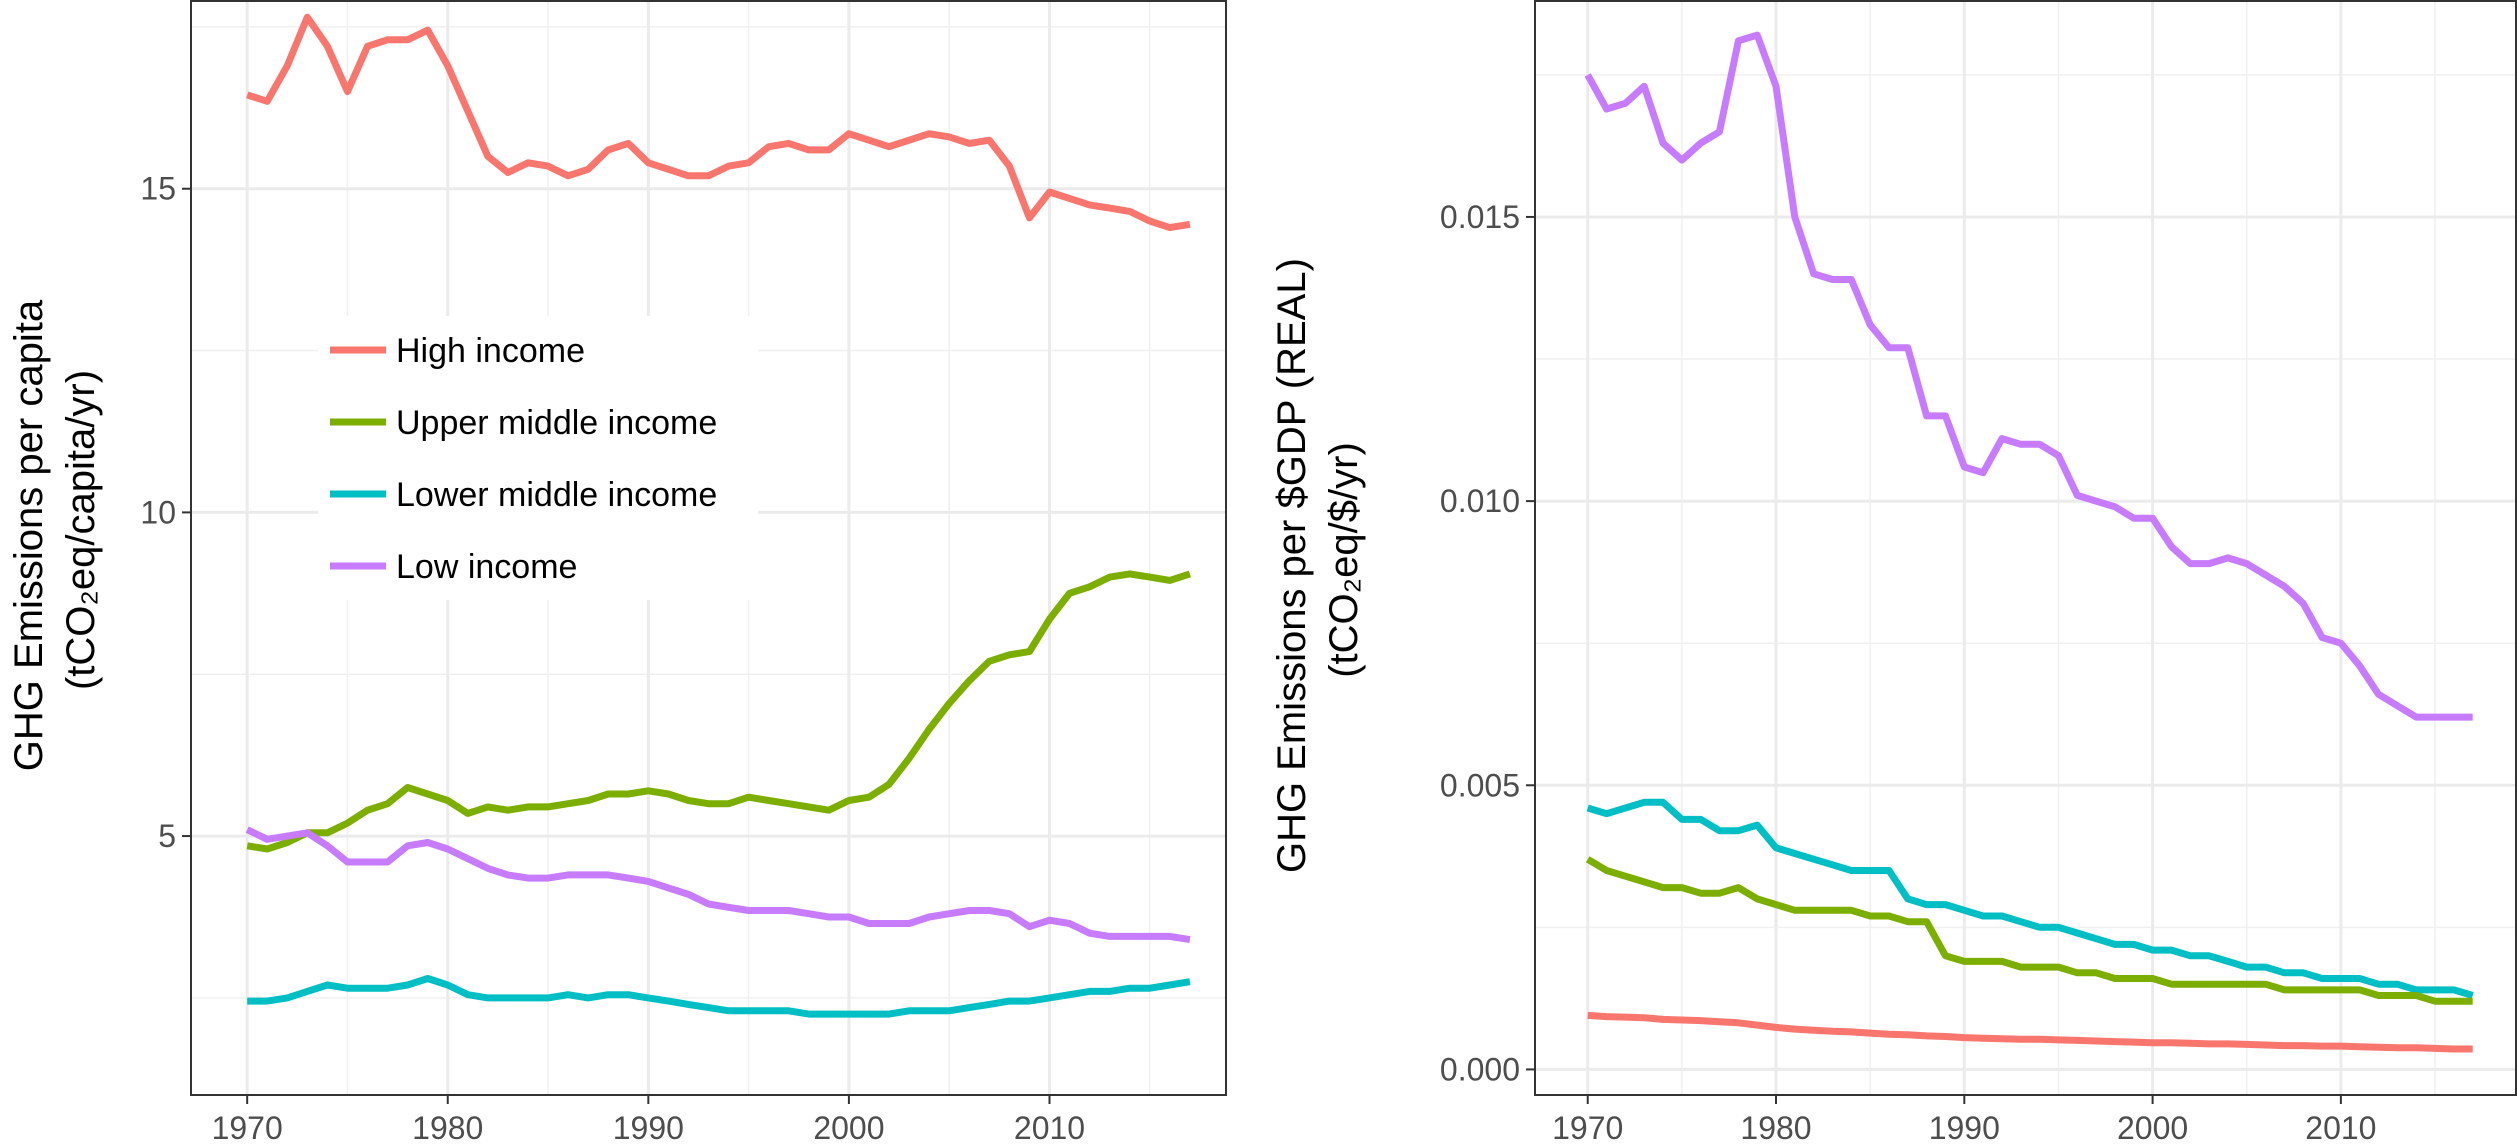 Image resolution: width=2517 pixels, height=1144 pixels. Describe the element at coordinates (1480, 1069) in the screenshot. I see `y-tick-label: 0.000` at that location.